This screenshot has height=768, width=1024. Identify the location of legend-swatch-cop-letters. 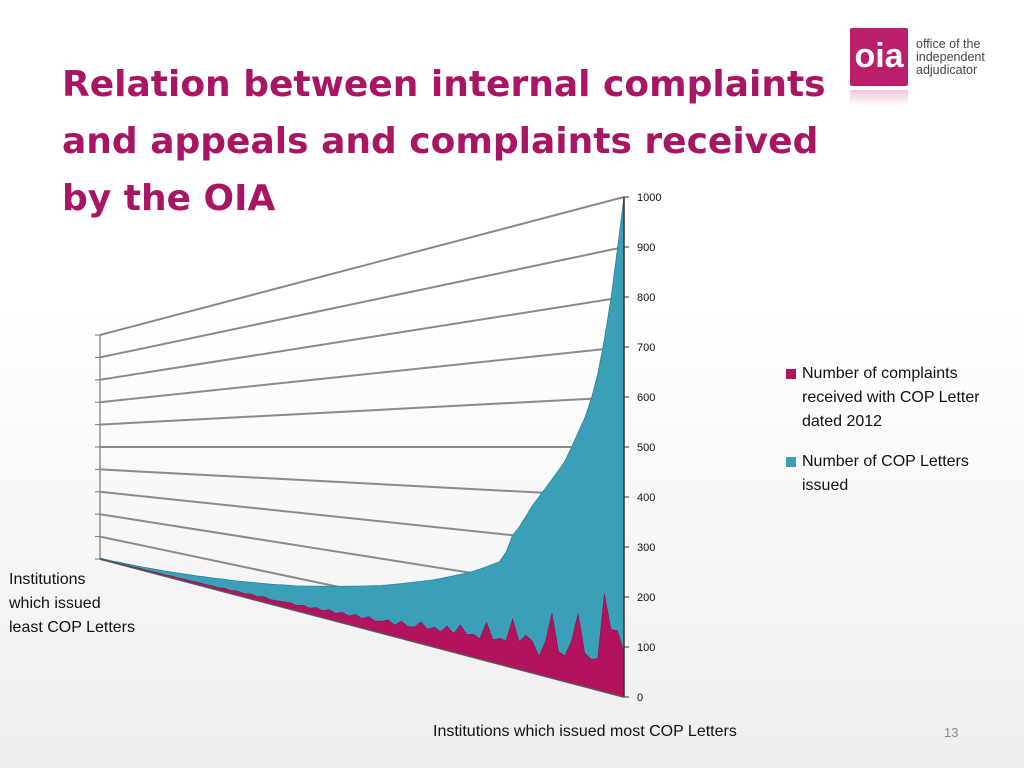
(791, 462).